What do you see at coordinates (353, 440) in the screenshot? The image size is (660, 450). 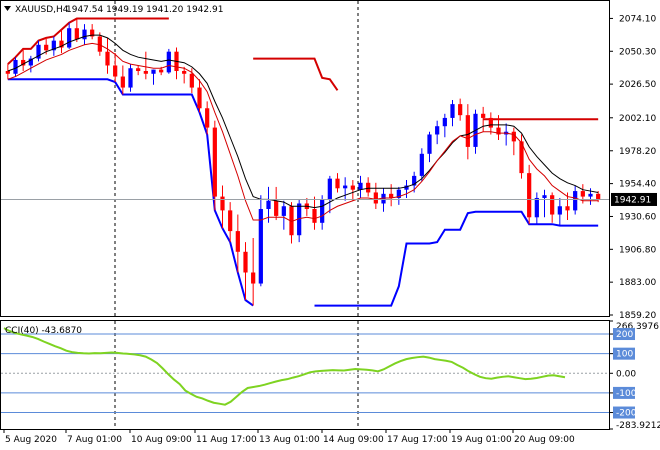 I see `time-tick-label-5: 14 Aug 09:00` at bounding box center [353, 440].